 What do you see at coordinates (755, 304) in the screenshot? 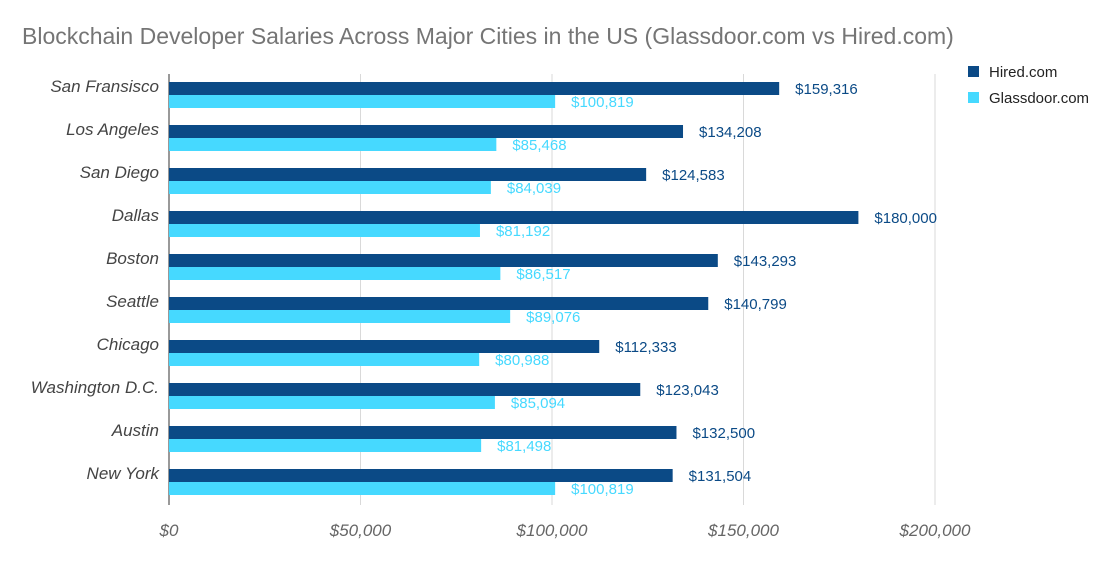
I see `value-label-hired: $140,799` at bounding box center [755, 304].